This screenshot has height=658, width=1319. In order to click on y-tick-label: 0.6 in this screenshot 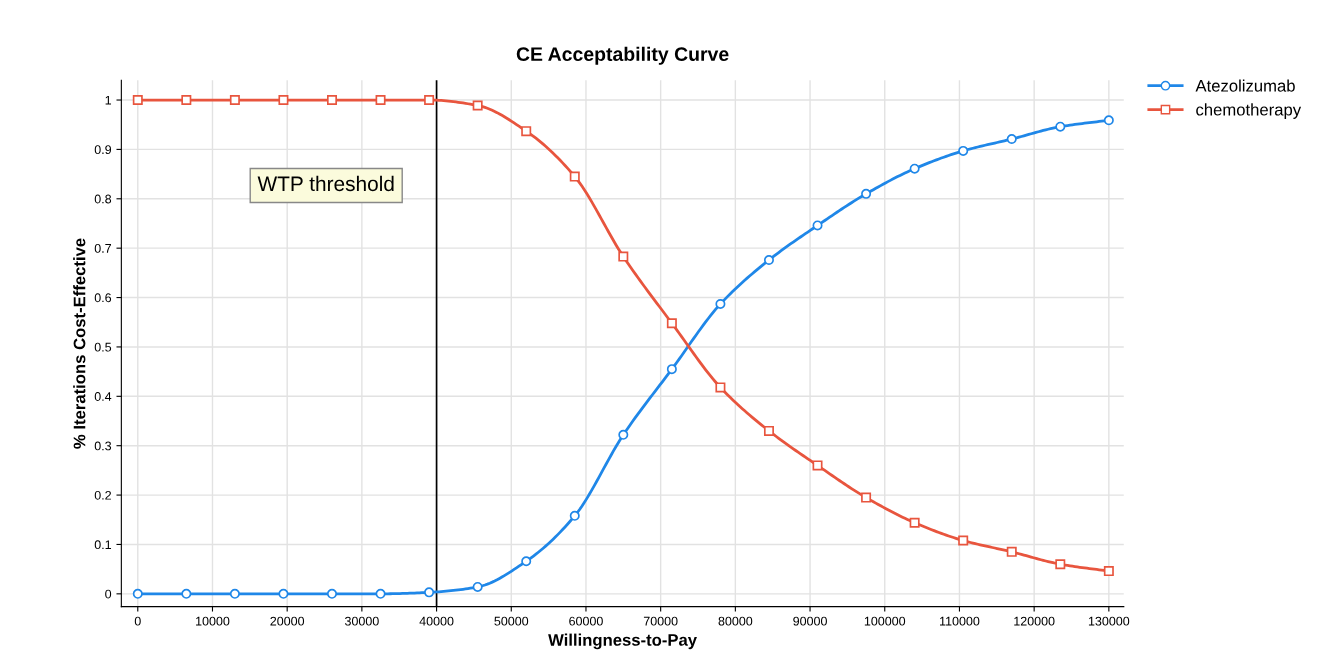, I will do `click(103, 298)`.